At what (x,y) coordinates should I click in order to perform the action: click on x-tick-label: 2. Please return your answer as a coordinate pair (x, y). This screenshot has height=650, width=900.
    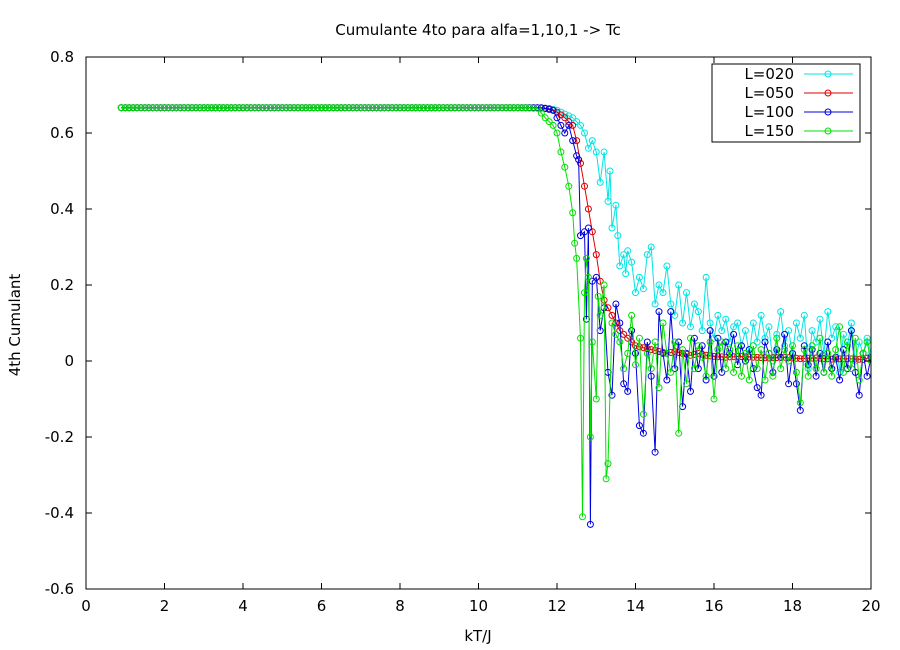
    Looking at the image, I should click on (165, 606).